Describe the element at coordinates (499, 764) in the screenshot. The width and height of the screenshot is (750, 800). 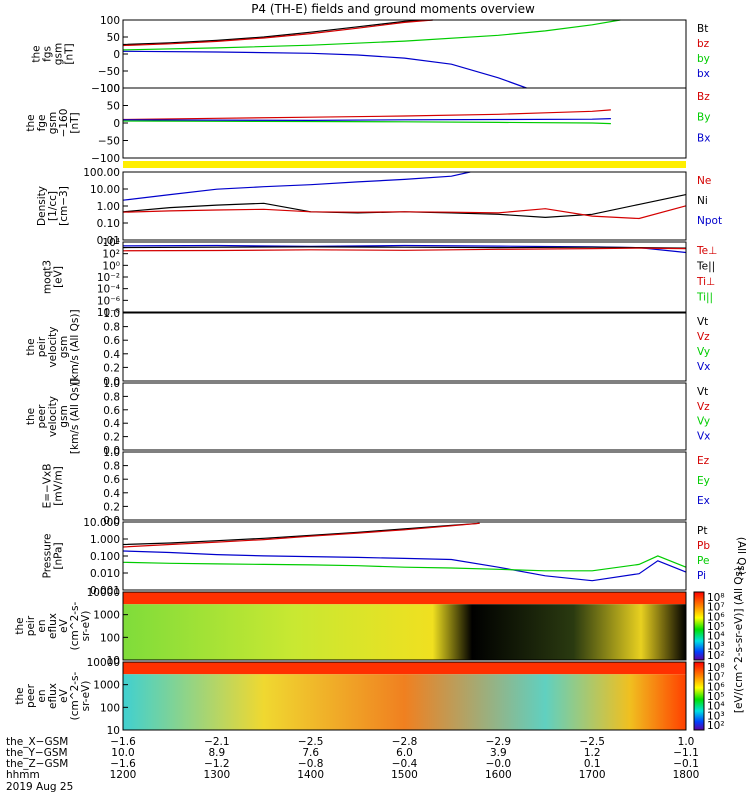
I see `footer-value: −0.0` at that location.